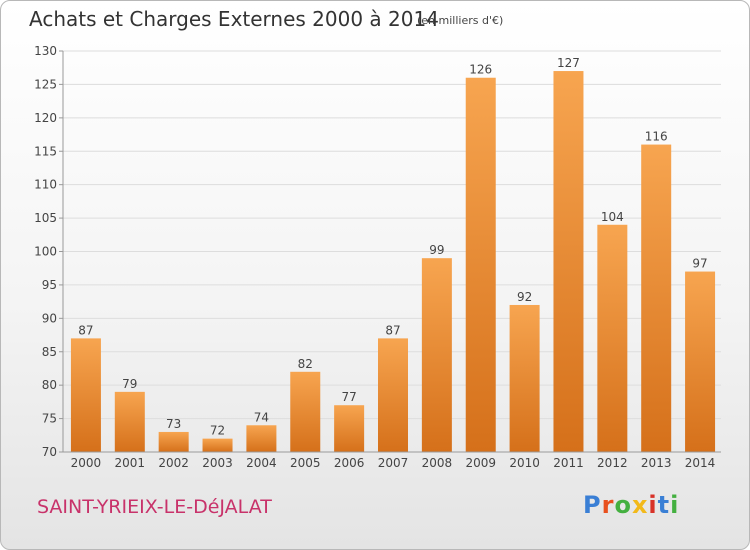 Image resolution: width=750 pixels, height=550 pixels. Describe the element at coordinates (480, 463) in the screenshot. I see `x-tick-label: 2009` at that location.